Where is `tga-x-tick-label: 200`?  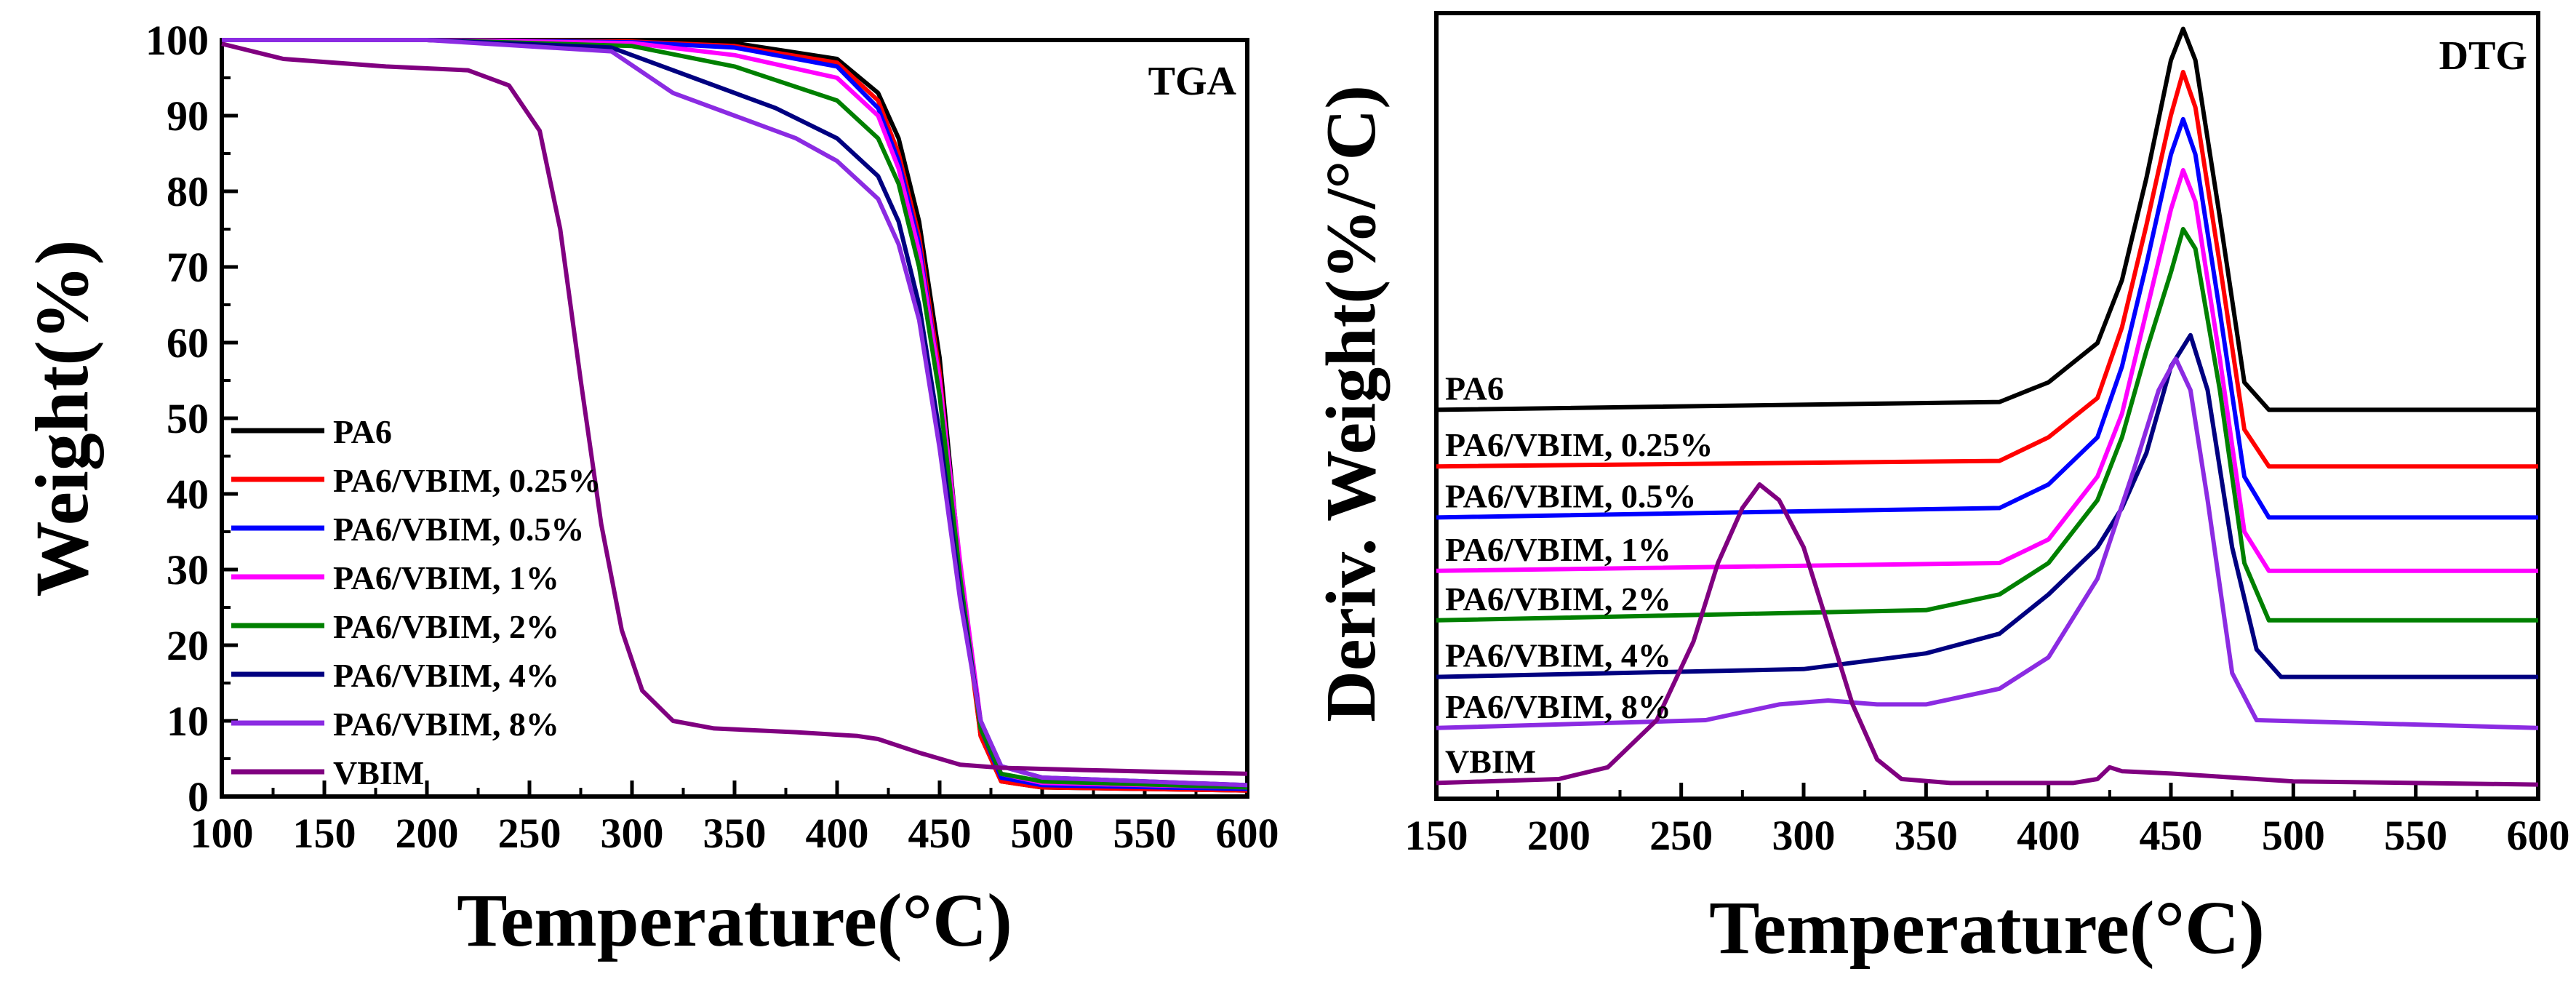
tga-x-tick-label: 200 is located at coordinates (427, 833).